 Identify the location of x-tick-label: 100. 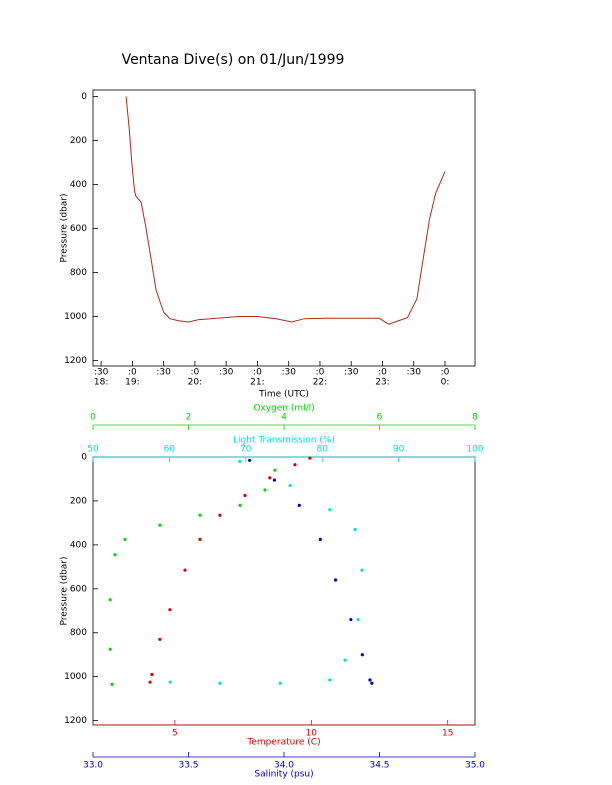
(474, 450).